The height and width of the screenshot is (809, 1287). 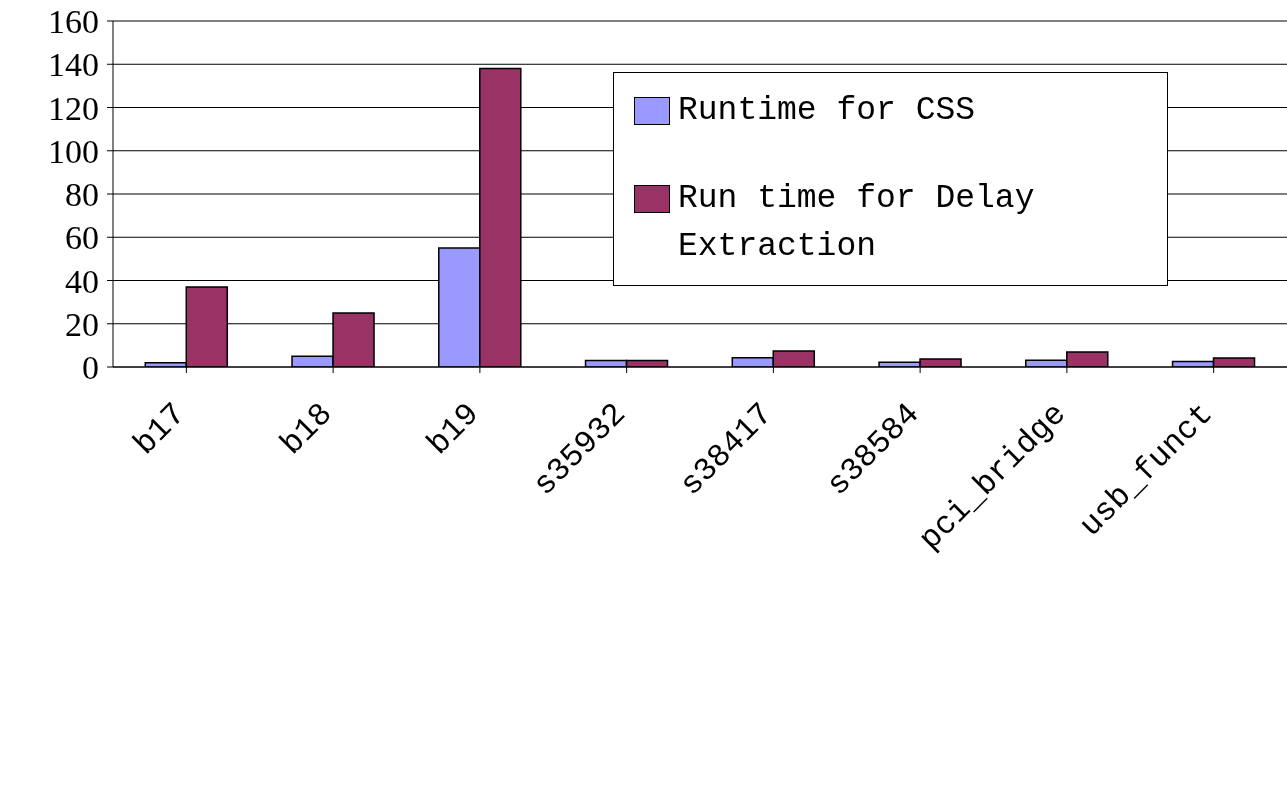 I want to click on y-tick-label: 0, so click(x=90, y=368).